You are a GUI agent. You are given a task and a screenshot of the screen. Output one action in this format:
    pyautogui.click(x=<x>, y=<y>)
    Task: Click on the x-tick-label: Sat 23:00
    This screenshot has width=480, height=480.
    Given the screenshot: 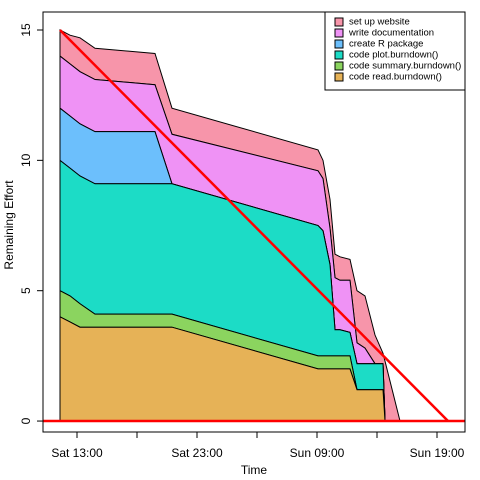 What is the action you would take?
    pyautogui.click(x=197, y=453)
    